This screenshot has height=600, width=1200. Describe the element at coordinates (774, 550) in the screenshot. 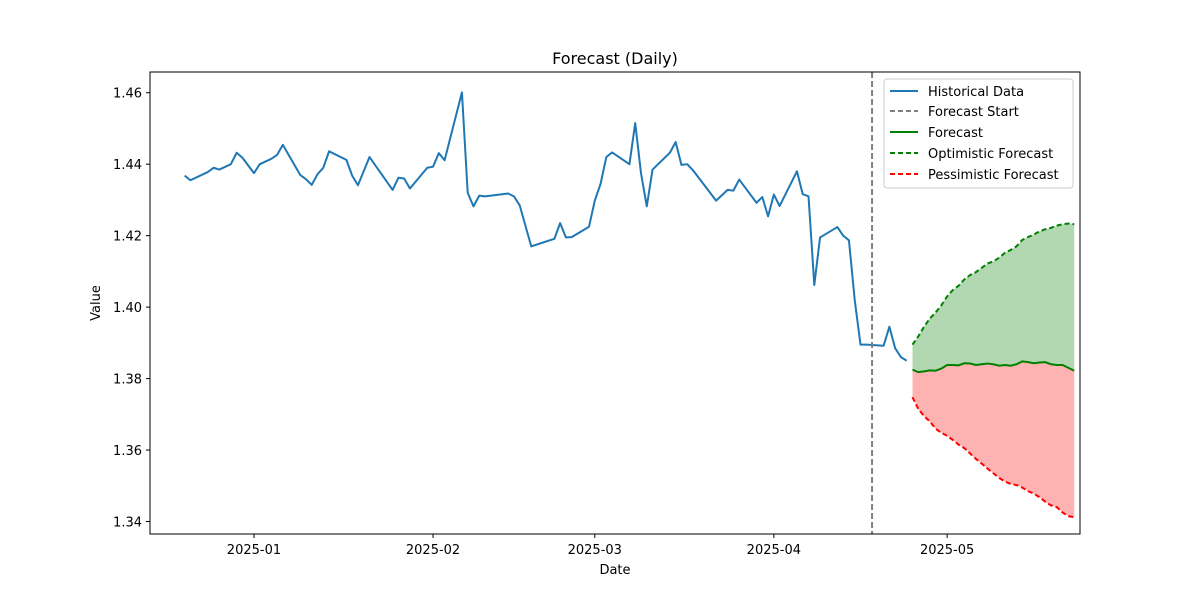

I see `x-tick-label: 2025-04` at that location.